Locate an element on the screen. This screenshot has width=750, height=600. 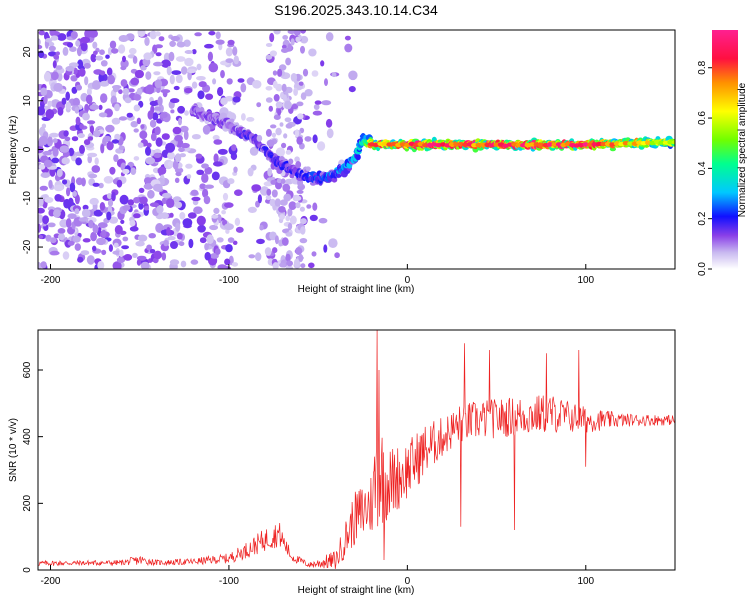
spectrogram-x-label: Height of straight line (km) is located at coordinates (356, 289).